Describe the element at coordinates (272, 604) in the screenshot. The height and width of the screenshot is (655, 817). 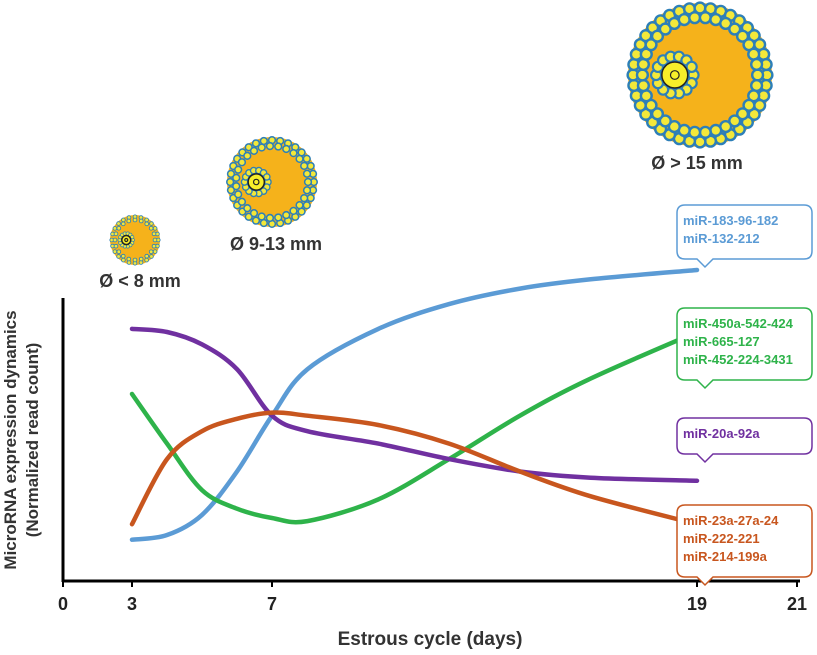
I see `x-tick-label: 7` at that location.